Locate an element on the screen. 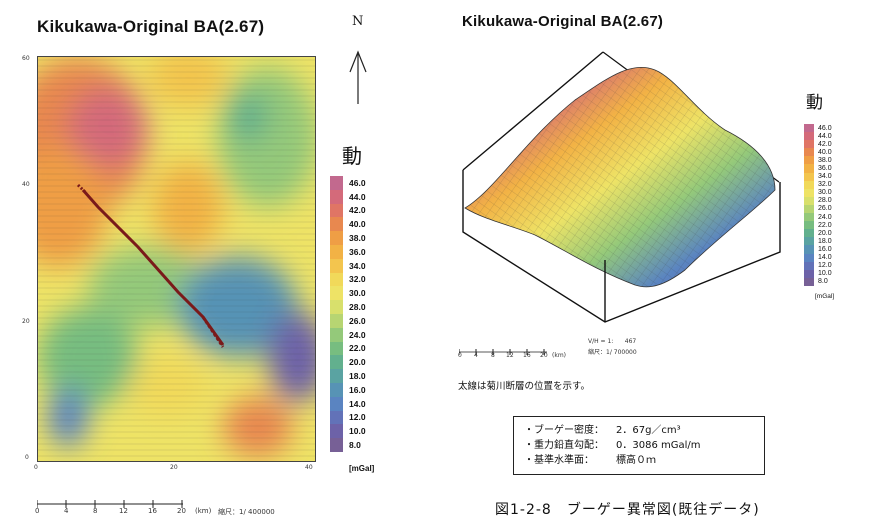 The width and height of the screenshot is (889, 528). legend-label: 18.0 is located at coordinates (825, 241).